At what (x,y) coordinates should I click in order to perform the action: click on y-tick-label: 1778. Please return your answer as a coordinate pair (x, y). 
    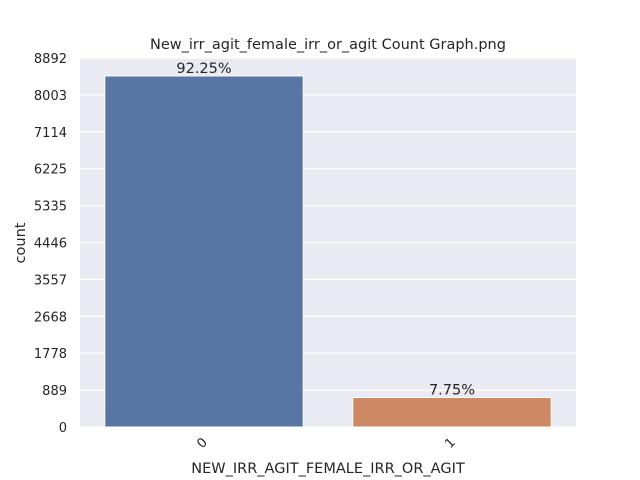
    Looking at the image, I should click on (50, 354).